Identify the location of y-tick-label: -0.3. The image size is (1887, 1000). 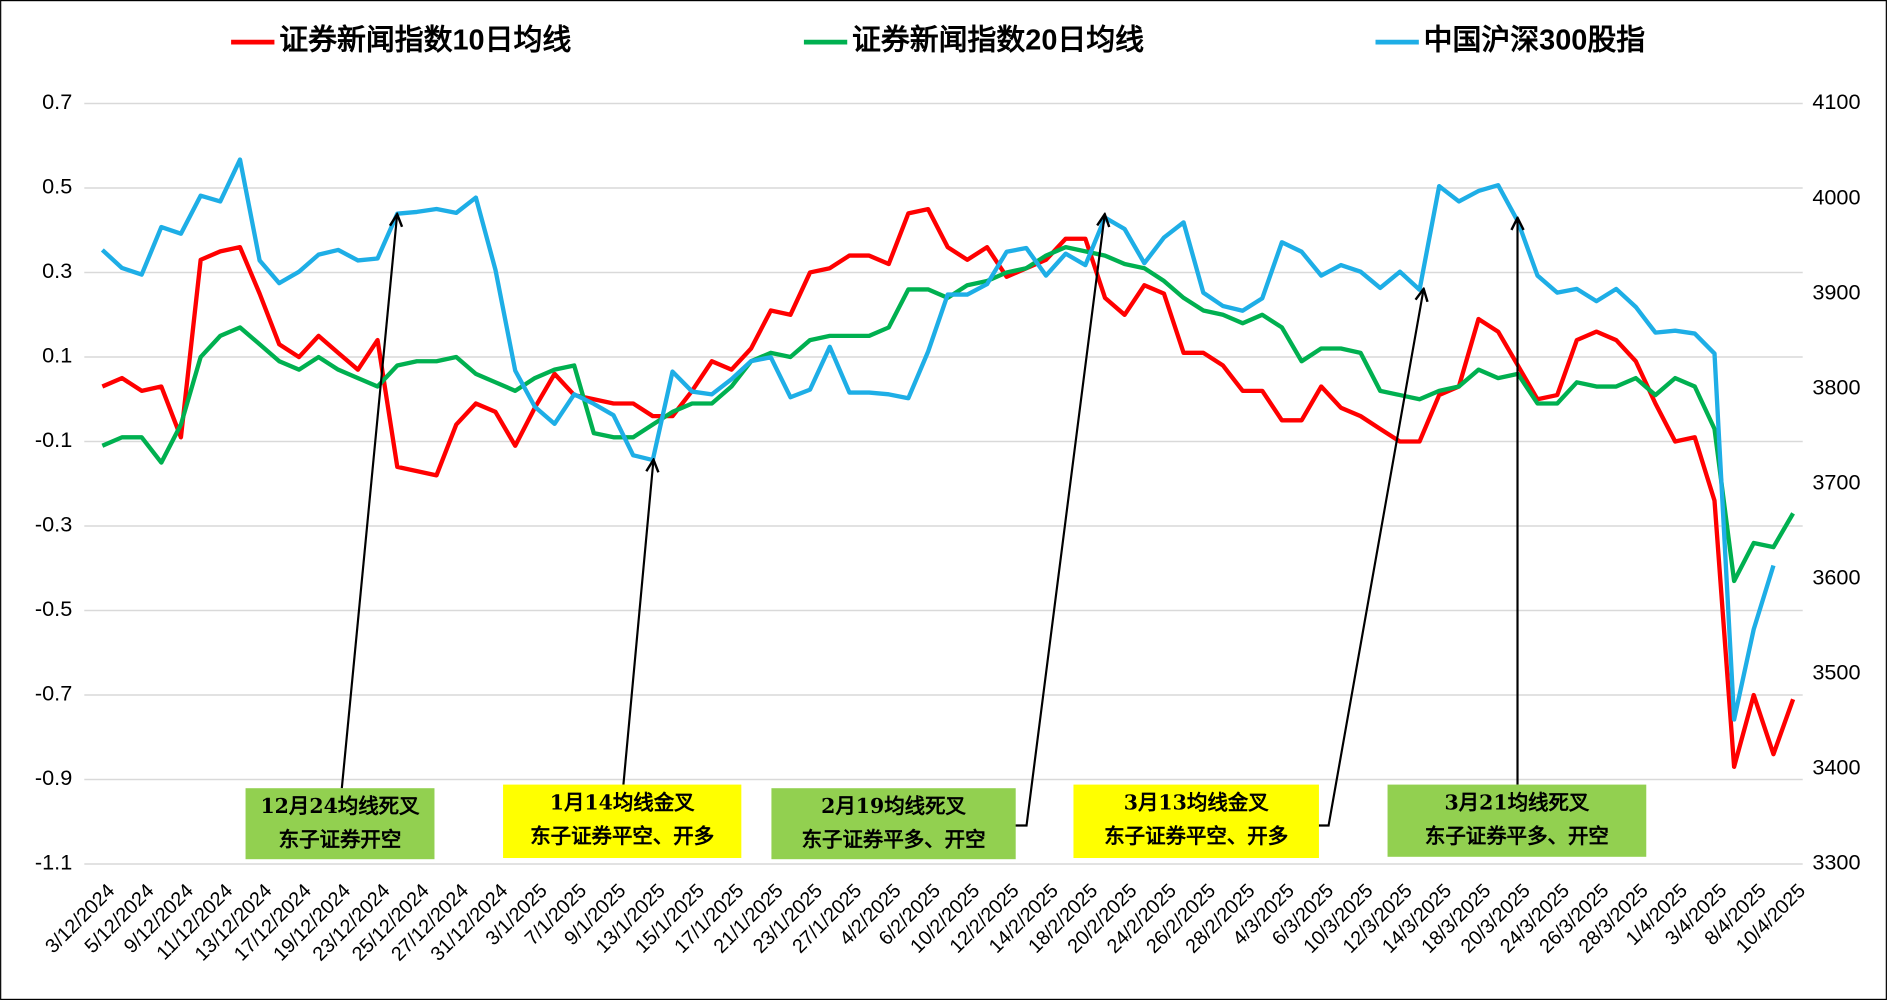
(53, 524).